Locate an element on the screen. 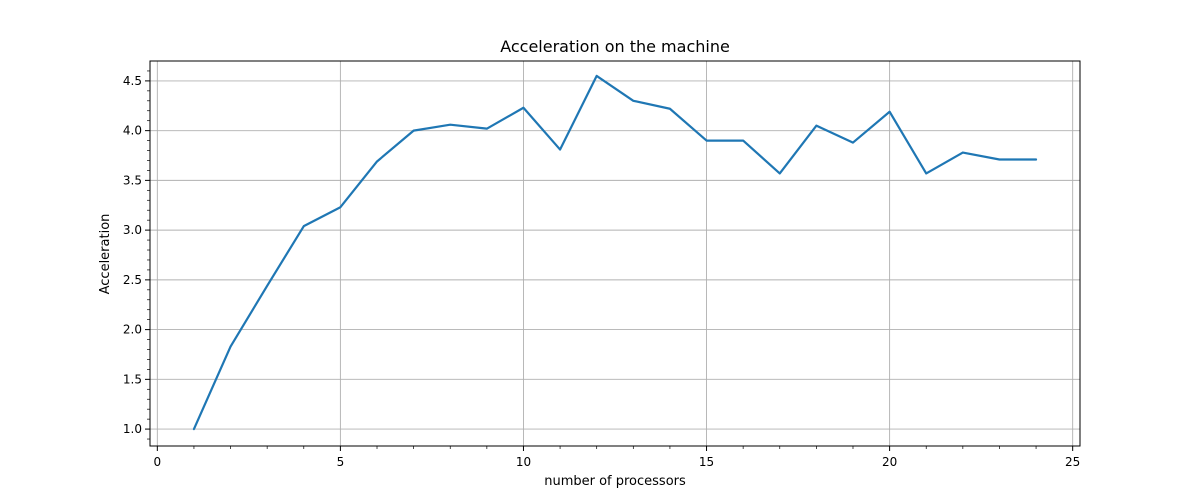  y-tick-label: 4.5 is located at coordinates (132, 81).